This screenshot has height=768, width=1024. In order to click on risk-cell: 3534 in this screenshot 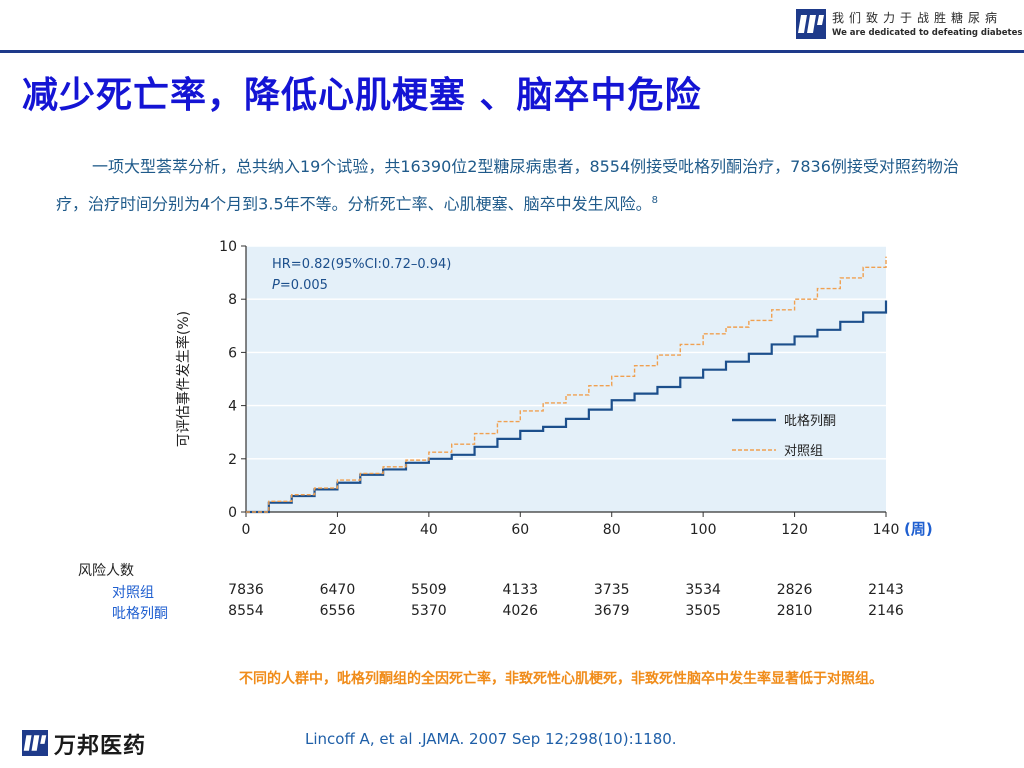, I will do `click(703, 590)`.